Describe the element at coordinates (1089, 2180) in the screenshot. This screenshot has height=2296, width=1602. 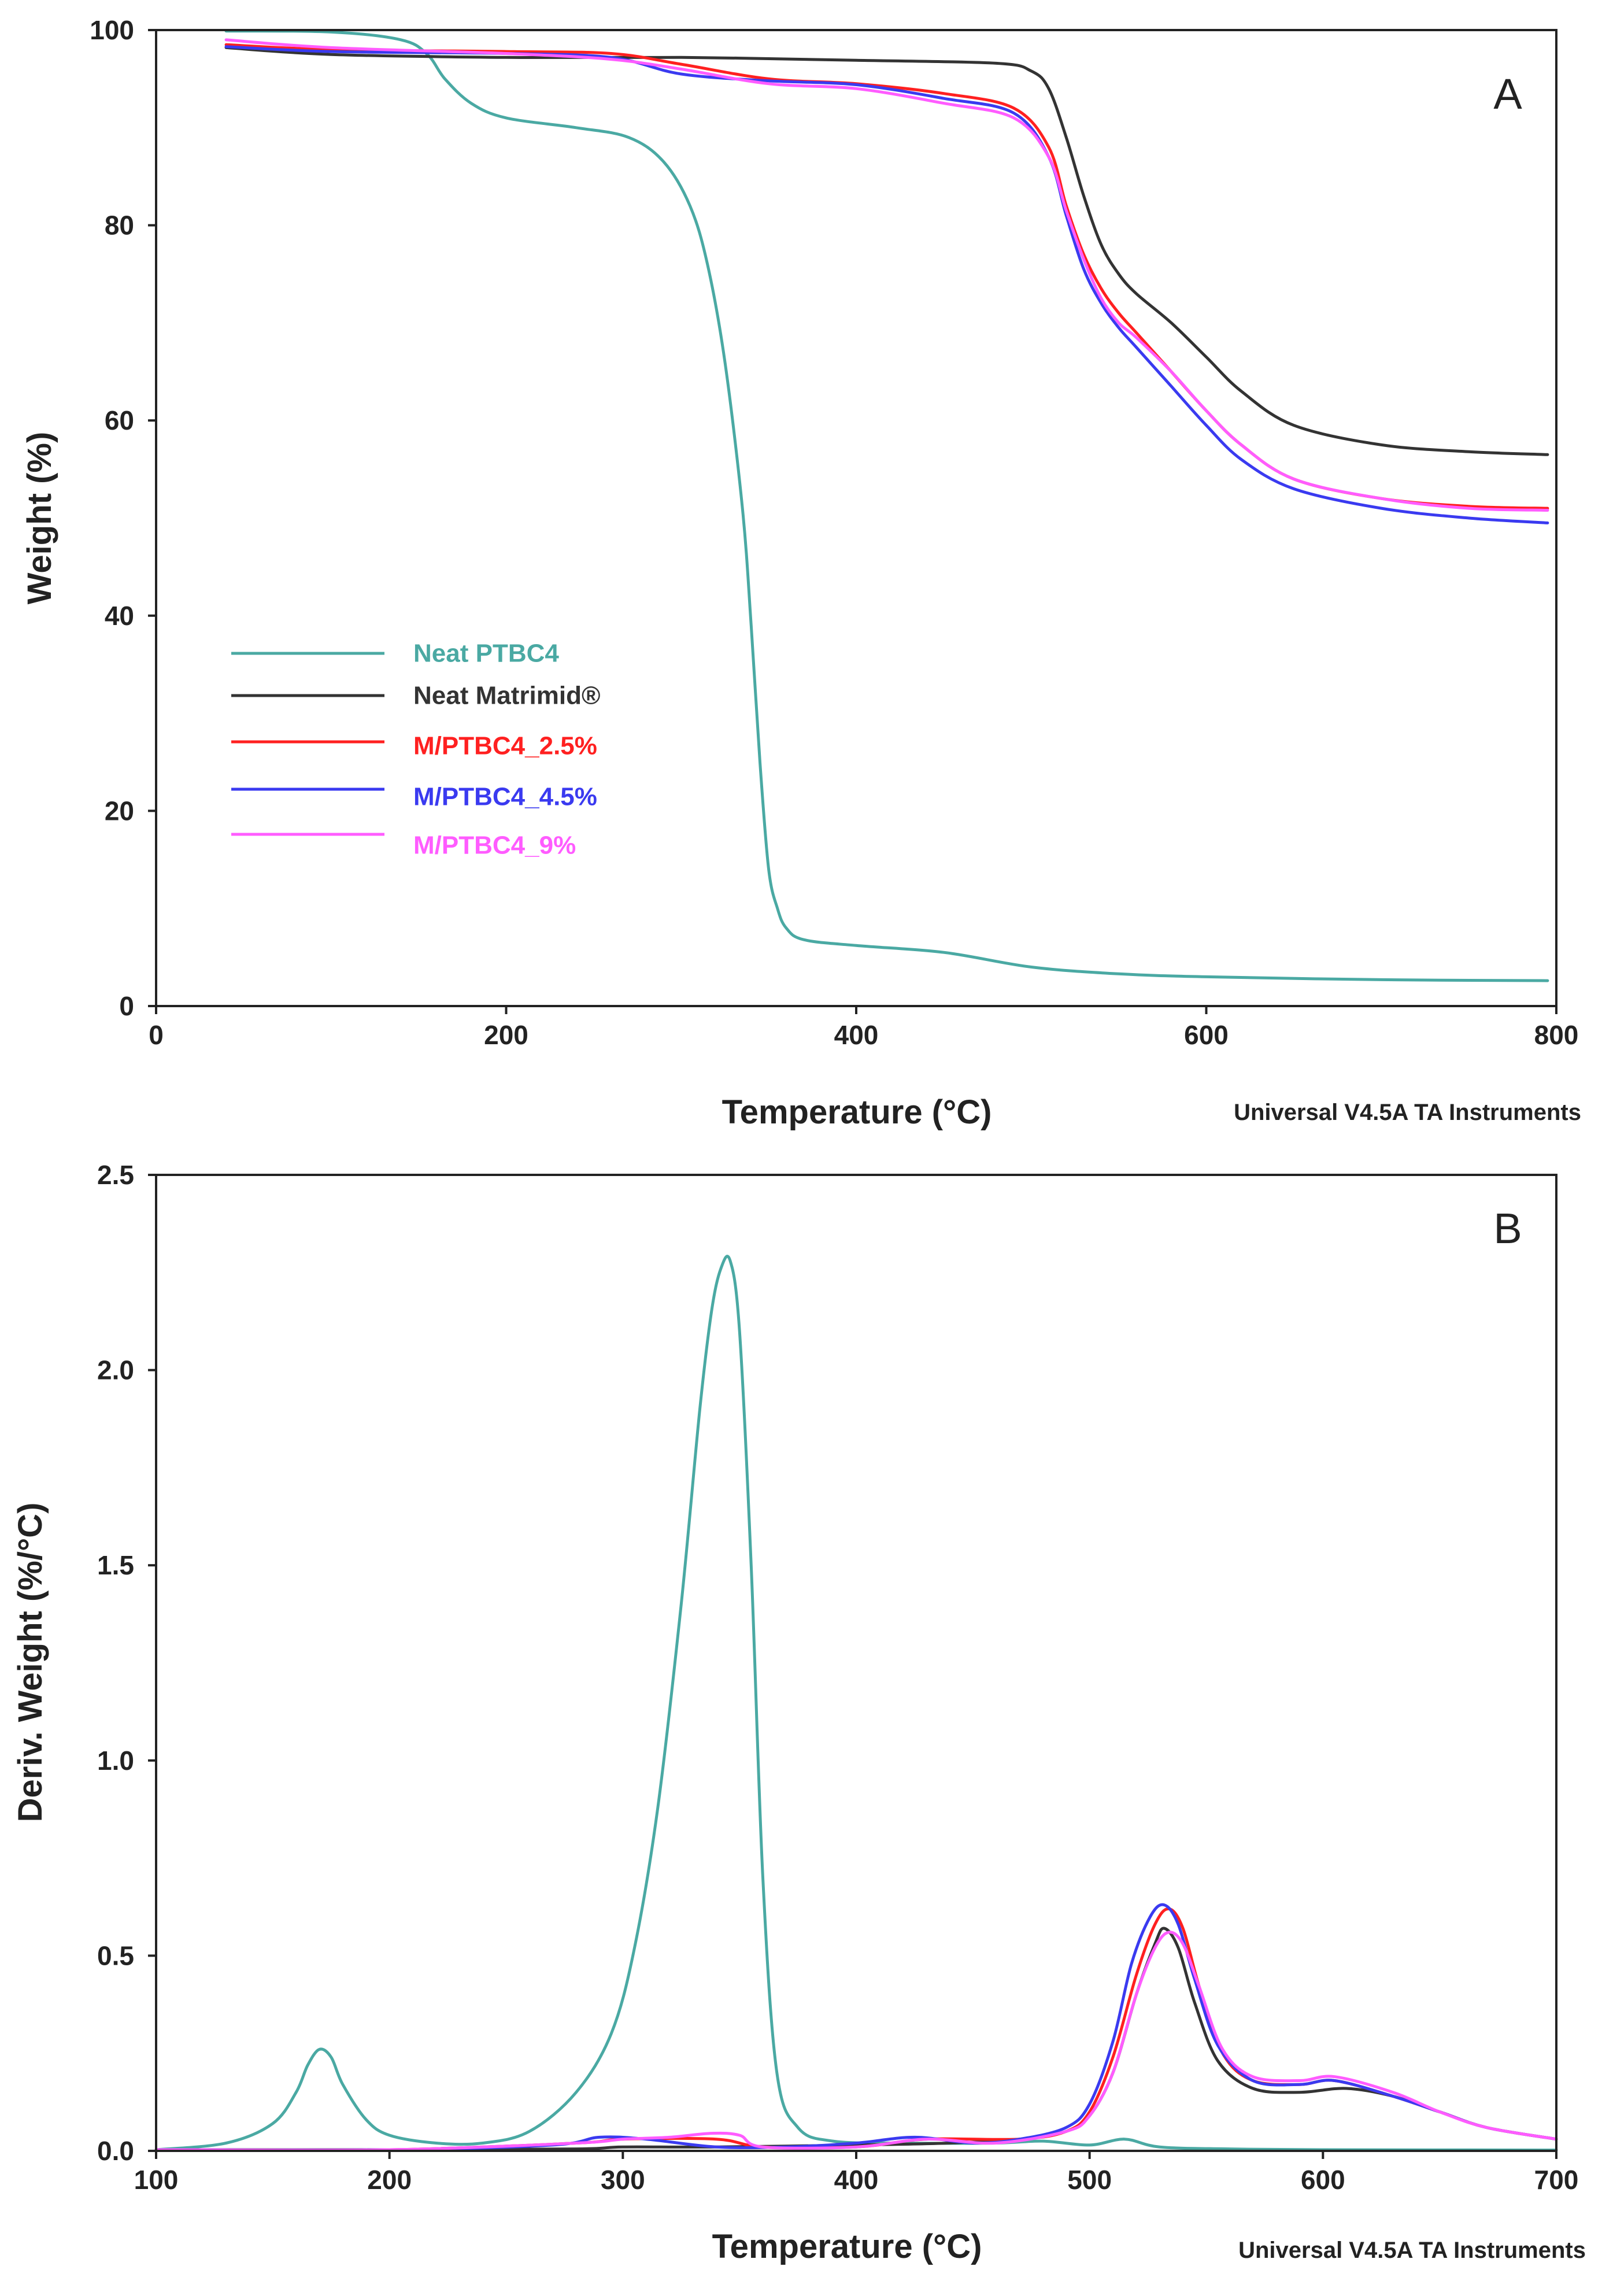
I see `x-tick-label: 500` at that location.